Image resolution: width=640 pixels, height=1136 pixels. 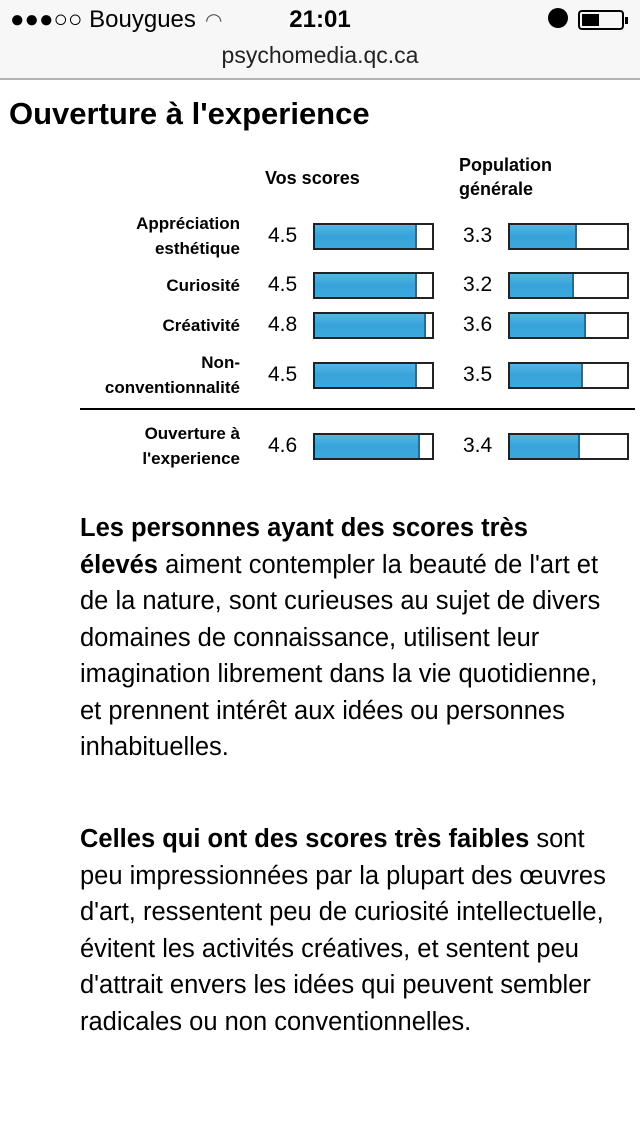 I want to click on status-bar: ●●●○○ Bouygues ◠ 21:01 psychomedia.qc.ca, so click(x=320, y=40).